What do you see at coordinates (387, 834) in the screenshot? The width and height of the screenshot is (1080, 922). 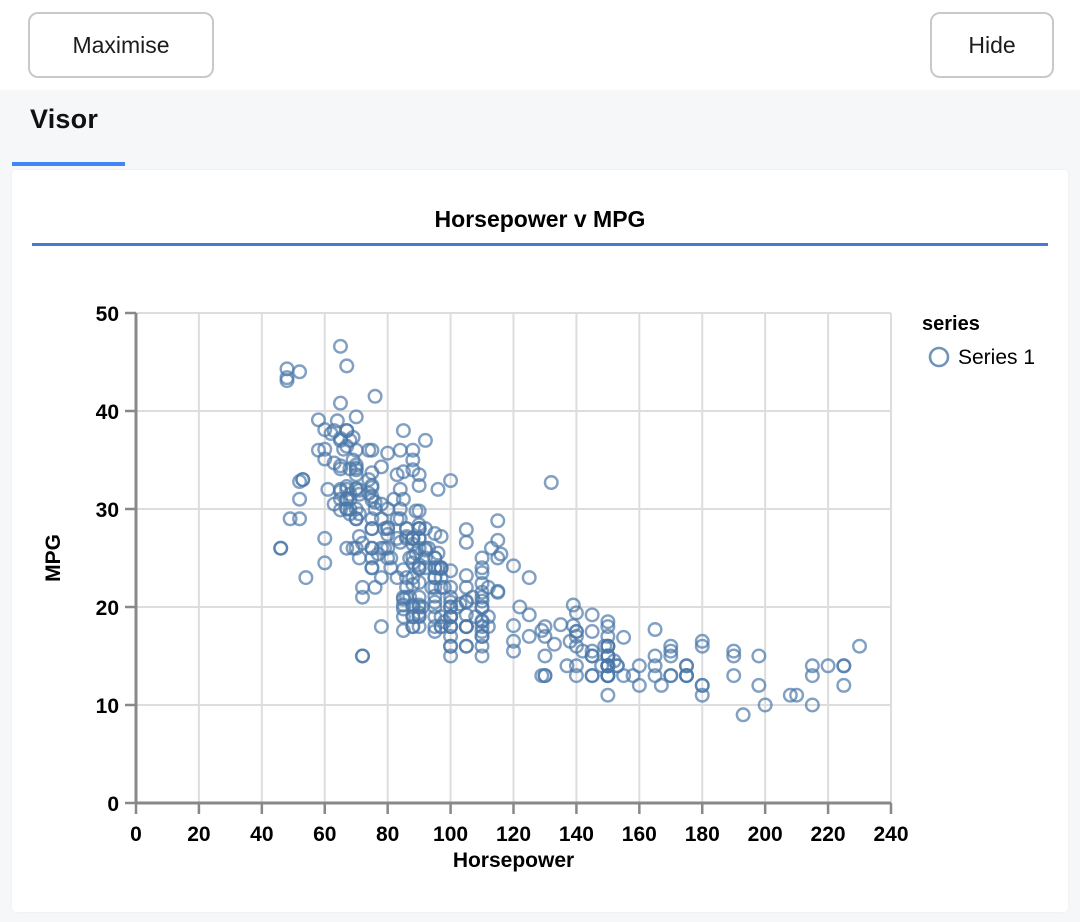 I see `x-tick-label: 80` at bounding box center [387, 834].